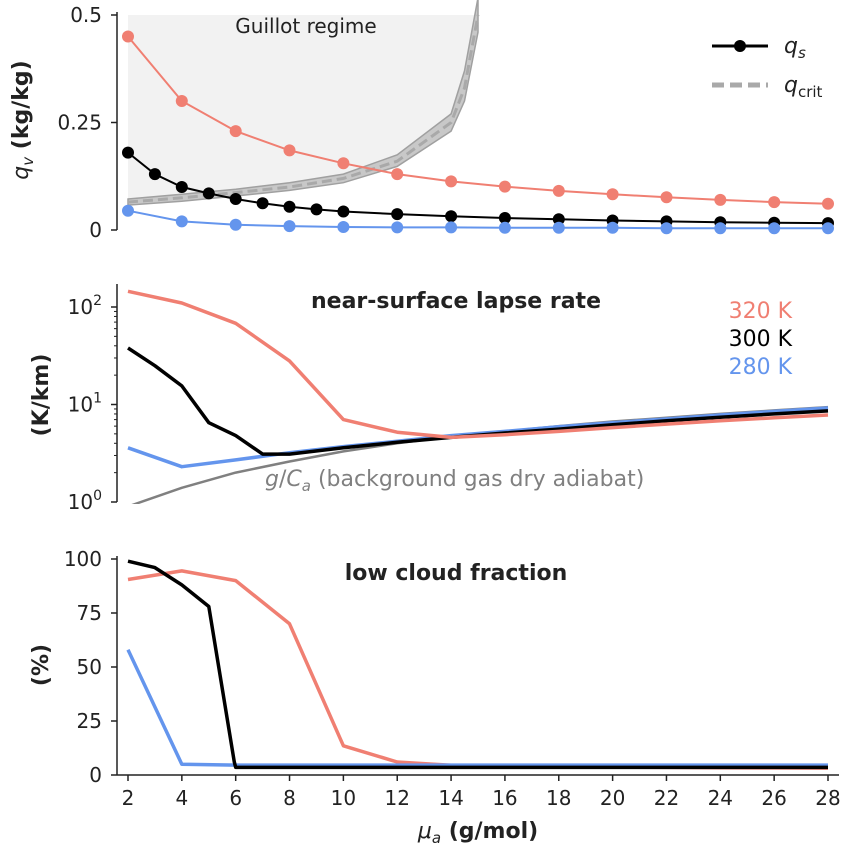 The height and width of the screenshot is (852, 857). Describe the element at coordinates (803, 87) in the screenshot. I see `legend-qcrit-label: qcrit` at that location.